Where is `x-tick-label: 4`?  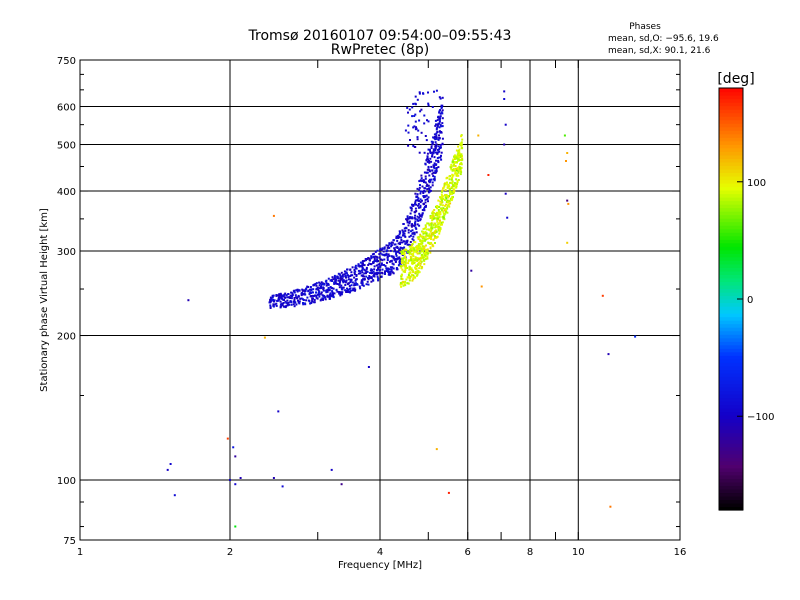
x-tick-label: 4 is located at coordinates (380, 552).